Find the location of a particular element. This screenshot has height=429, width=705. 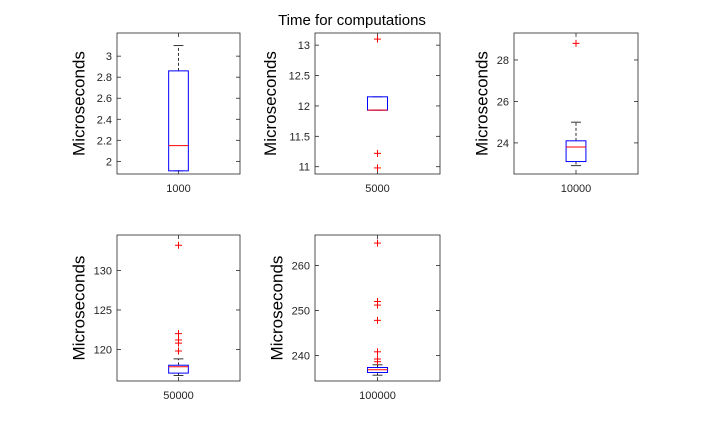

x-tick-label: 5000 is located at coordinates (377, 189).